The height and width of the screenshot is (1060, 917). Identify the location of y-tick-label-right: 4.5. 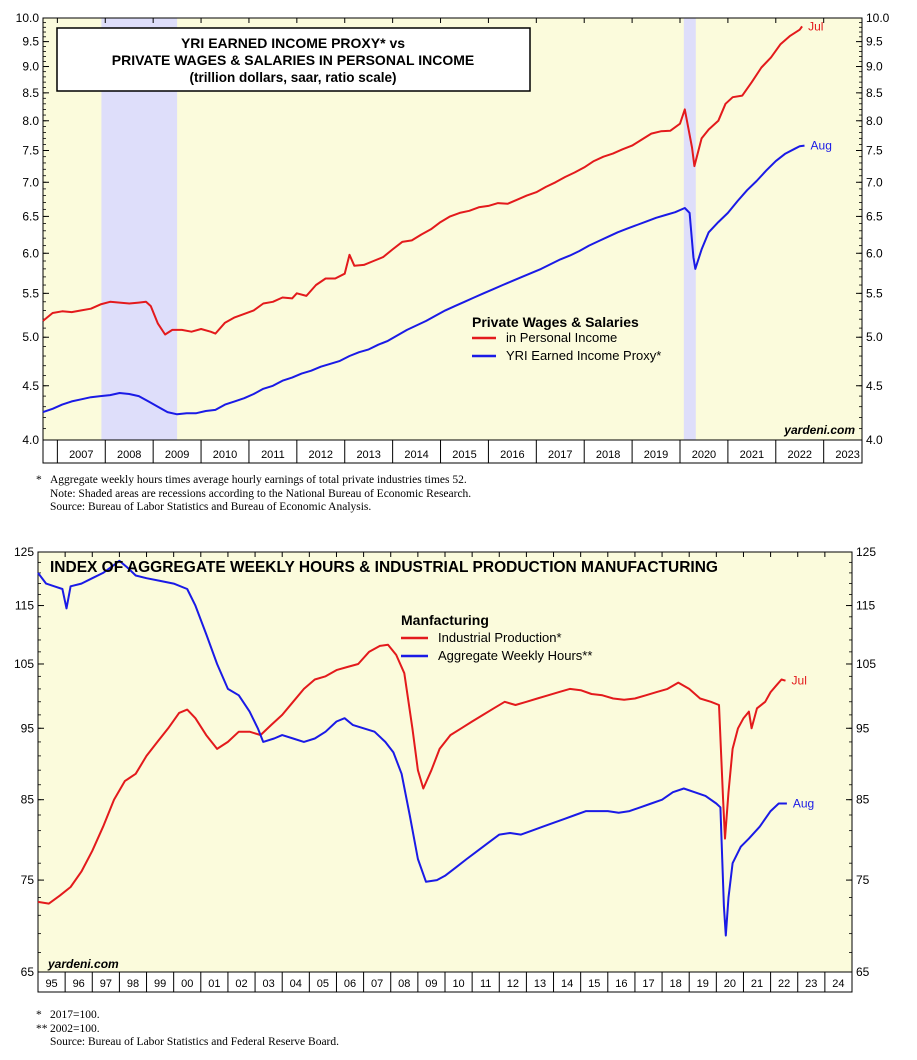
(874, 386).